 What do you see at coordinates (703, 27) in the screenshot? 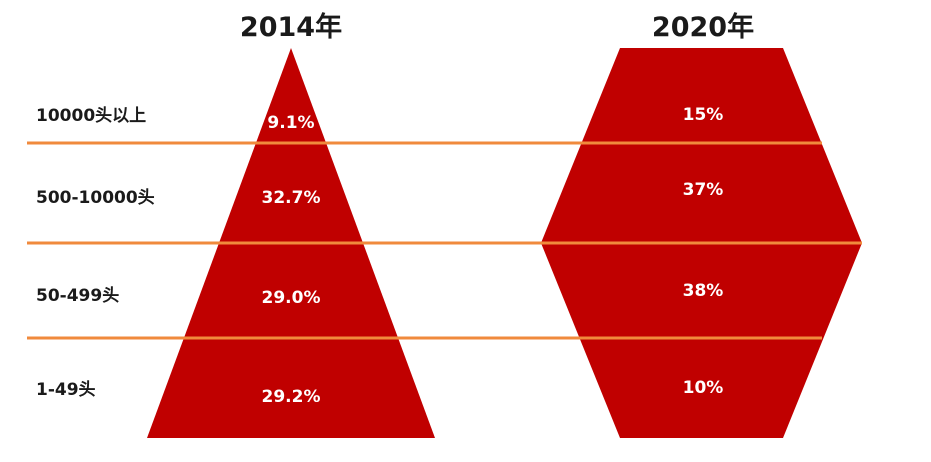
I see `series-title-2020: 2020年` at bounding box center [703, 27].